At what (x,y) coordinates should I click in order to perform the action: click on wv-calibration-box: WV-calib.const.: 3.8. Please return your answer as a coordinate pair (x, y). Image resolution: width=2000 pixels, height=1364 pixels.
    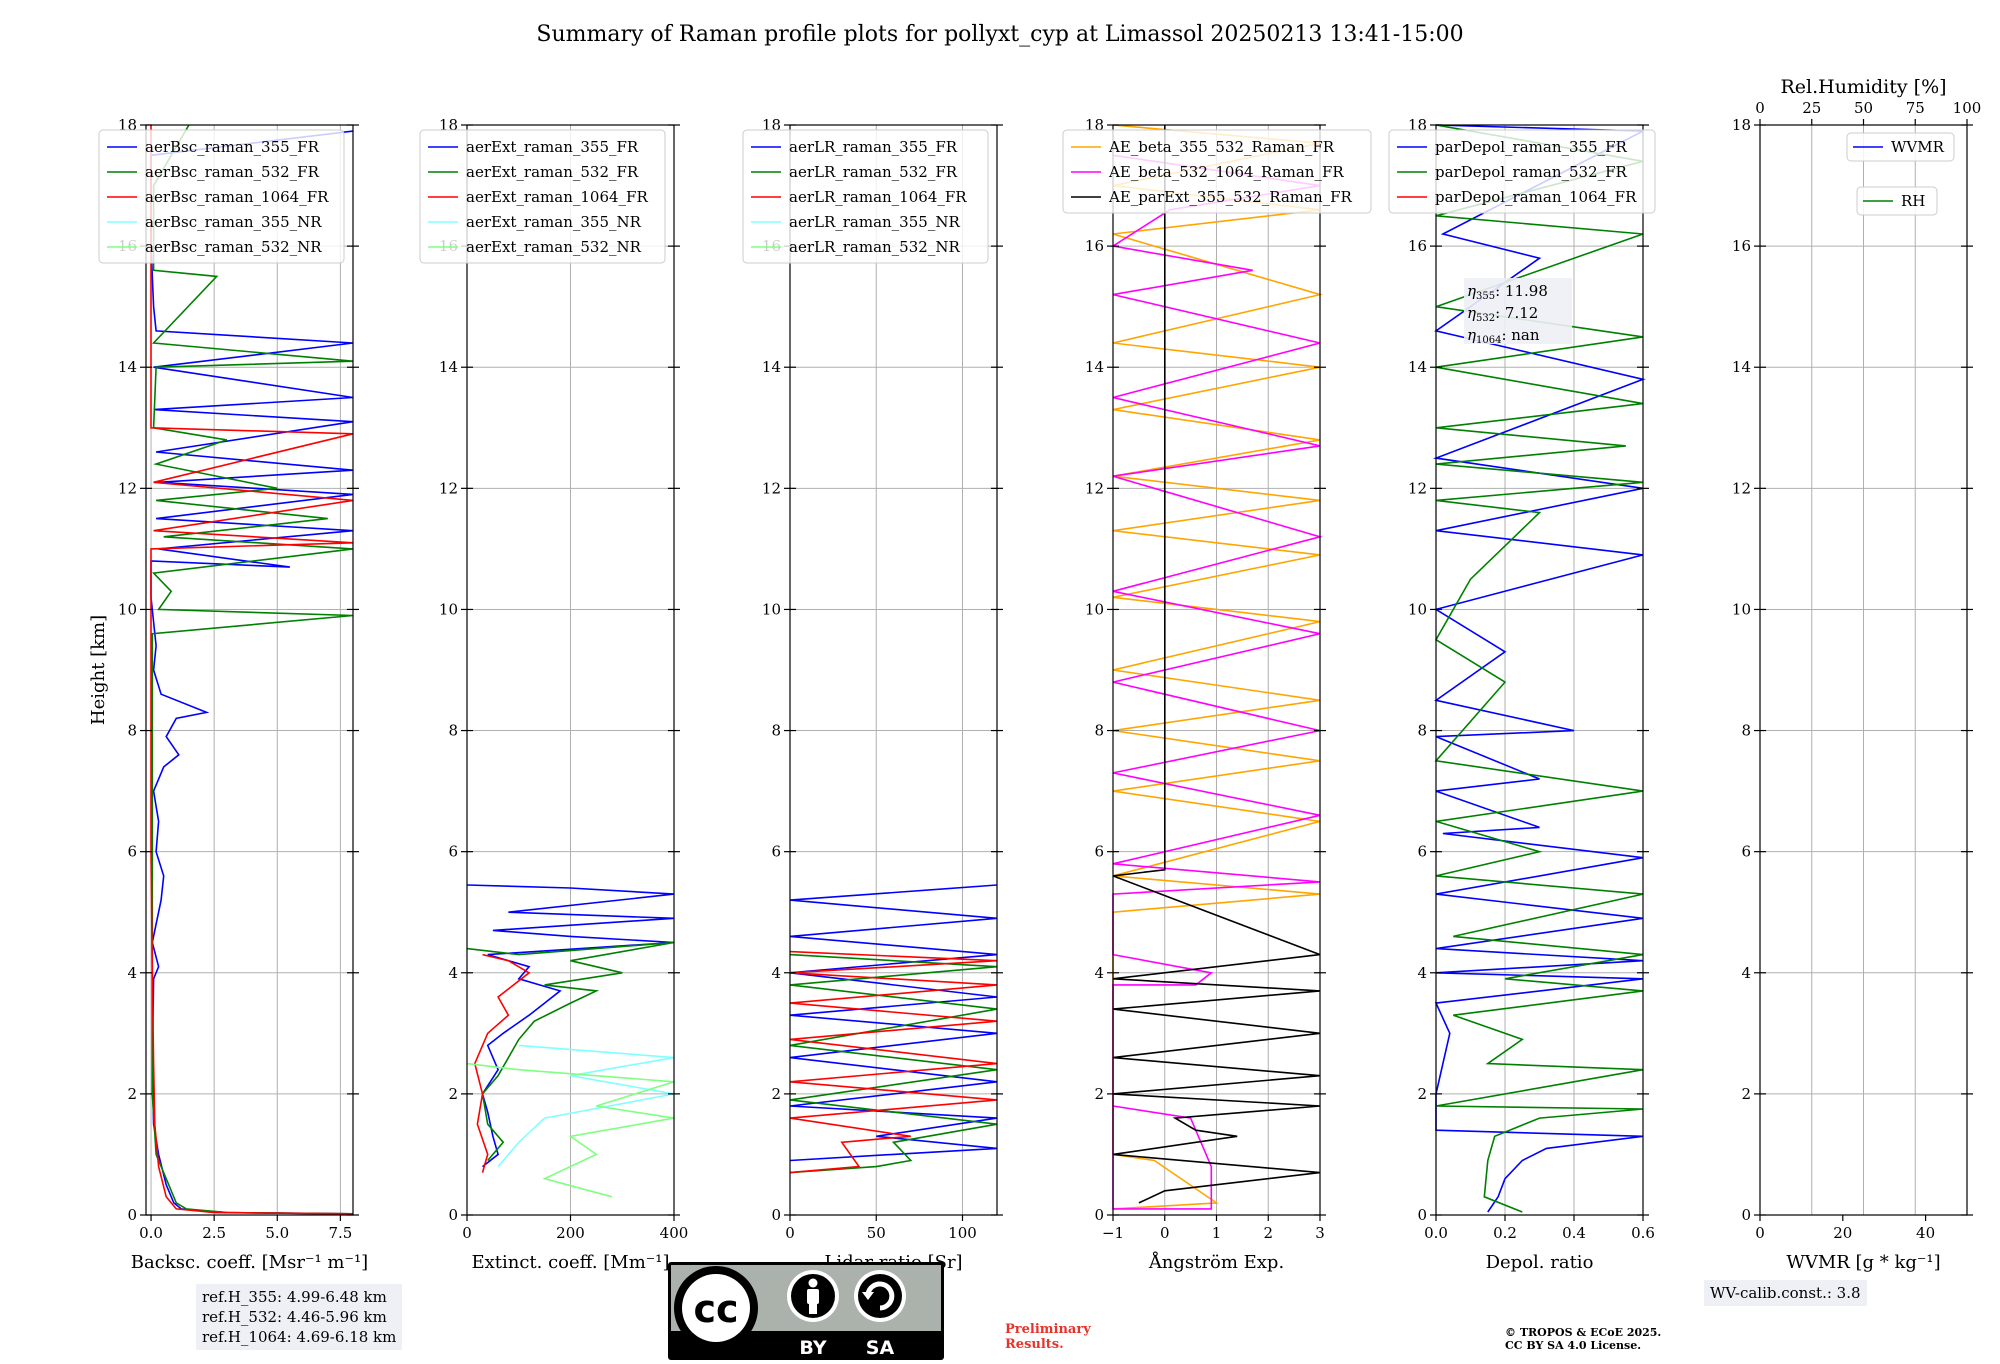
    Looking at the image, I should click on (1785, 1293).